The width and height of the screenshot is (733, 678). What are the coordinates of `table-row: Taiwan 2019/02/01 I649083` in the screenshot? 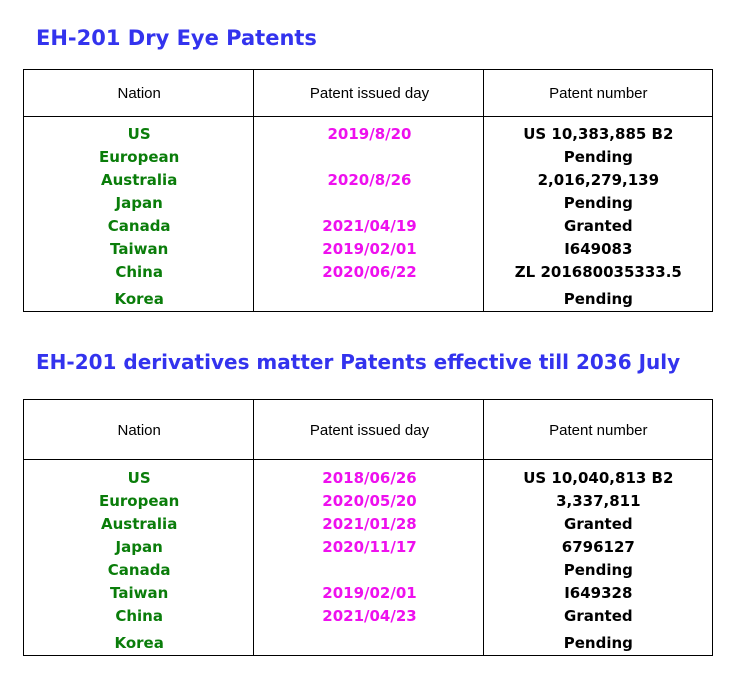 It's located at (368, 248).